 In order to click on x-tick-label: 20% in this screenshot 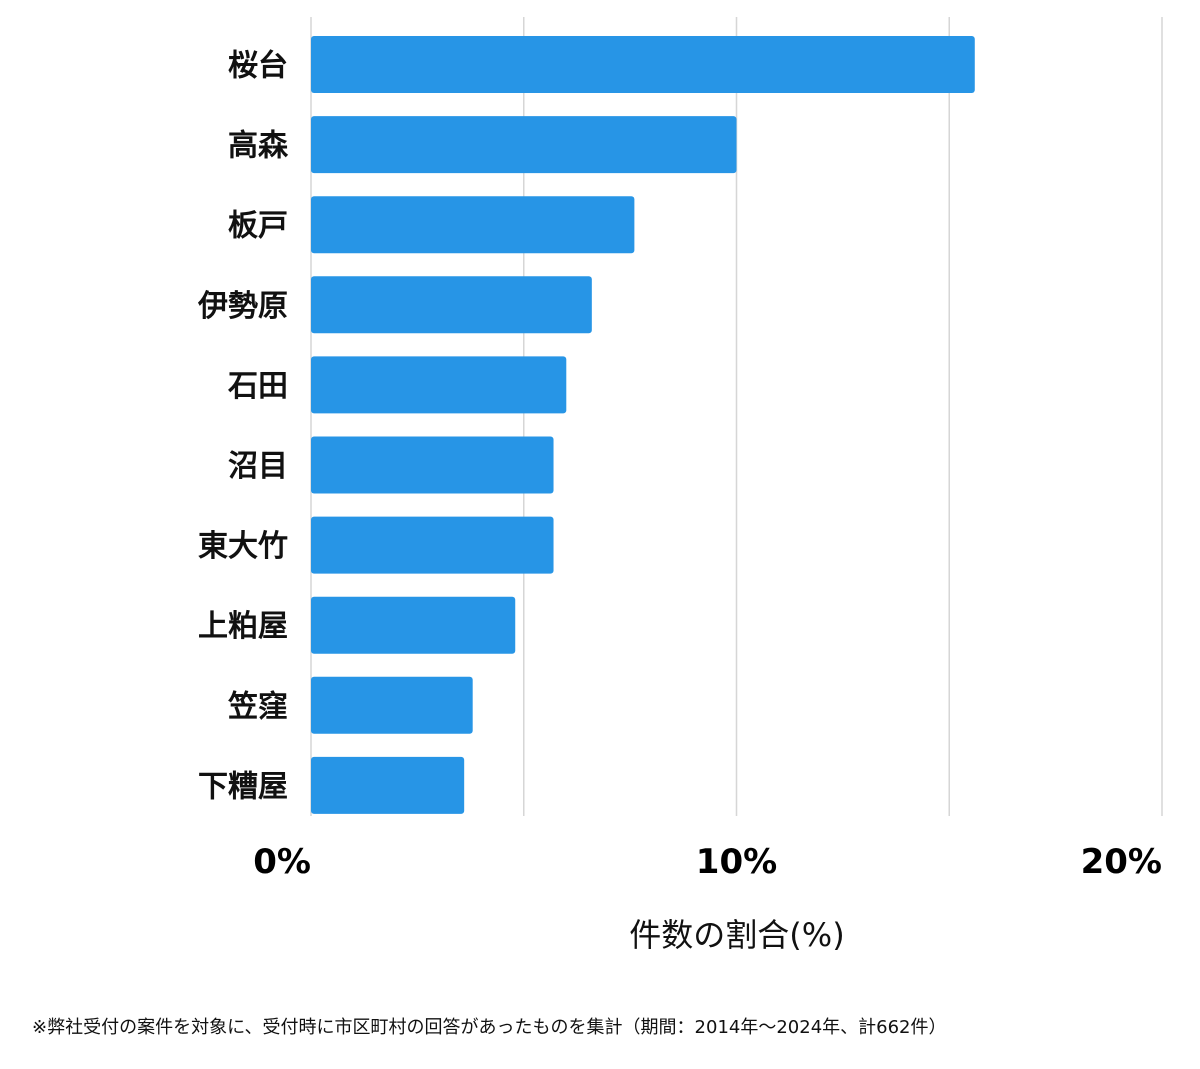, I will do `click(1121, 862)`.